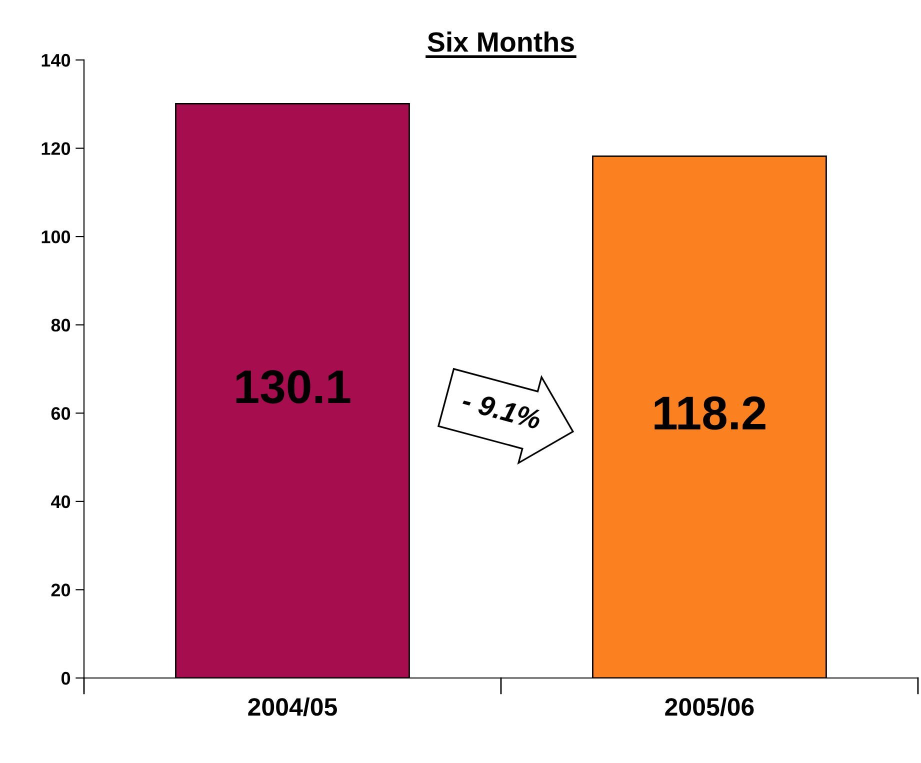  I want to click on data-label: 130.1, so click(293, 387).